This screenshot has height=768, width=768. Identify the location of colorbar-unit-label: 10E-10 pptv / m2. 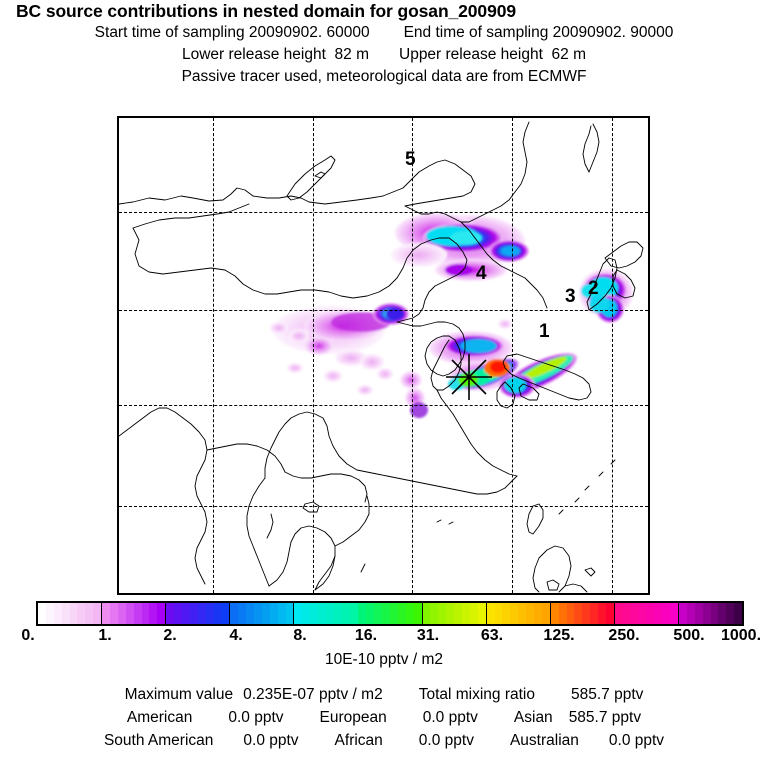
(384, 659).